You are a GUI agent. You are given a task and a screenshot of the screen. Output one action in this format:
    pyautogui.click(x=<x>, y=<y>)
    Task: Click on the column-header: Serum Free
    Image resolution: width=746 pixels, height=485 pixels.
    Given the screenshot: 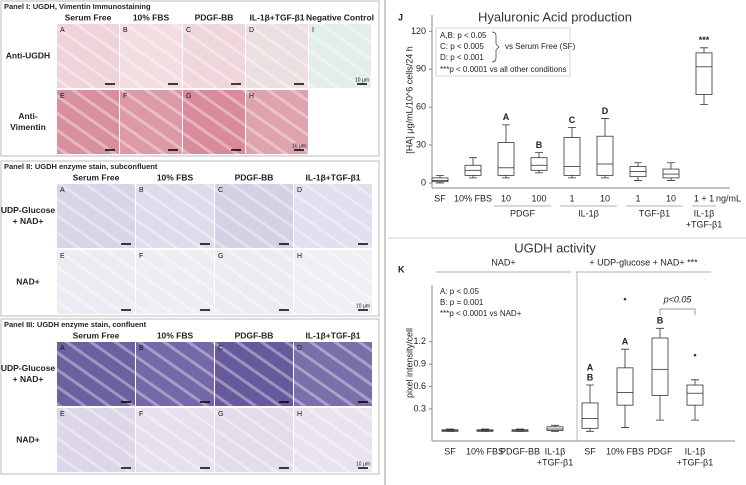 What is the action you would take?
    pyautogui.click(x=88, y=17)
    